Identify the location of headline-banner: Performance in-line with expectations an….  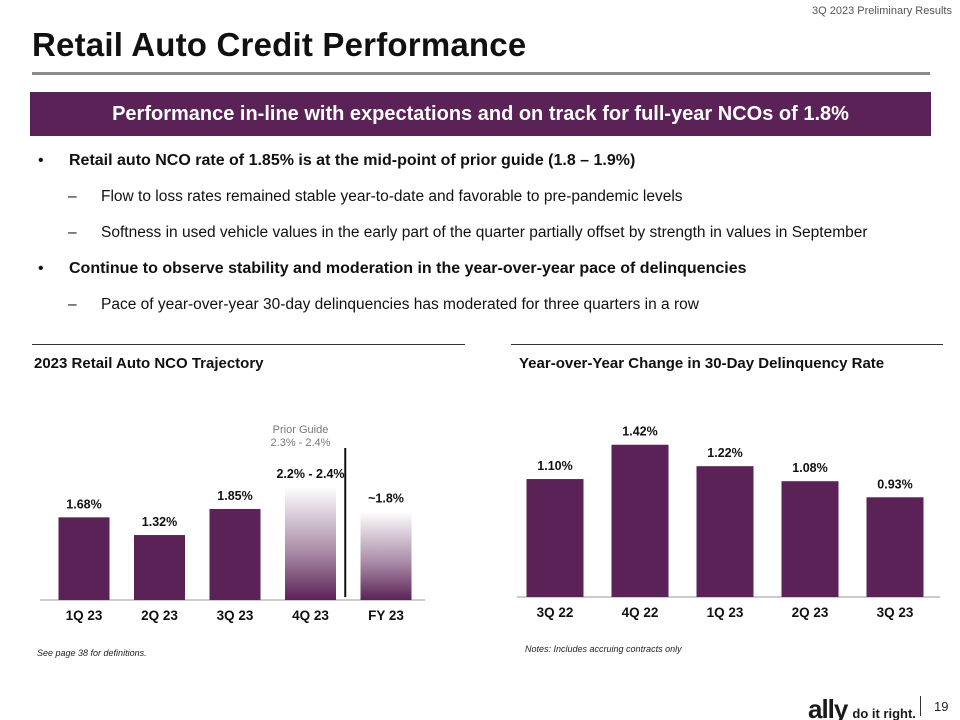
(480, 114).